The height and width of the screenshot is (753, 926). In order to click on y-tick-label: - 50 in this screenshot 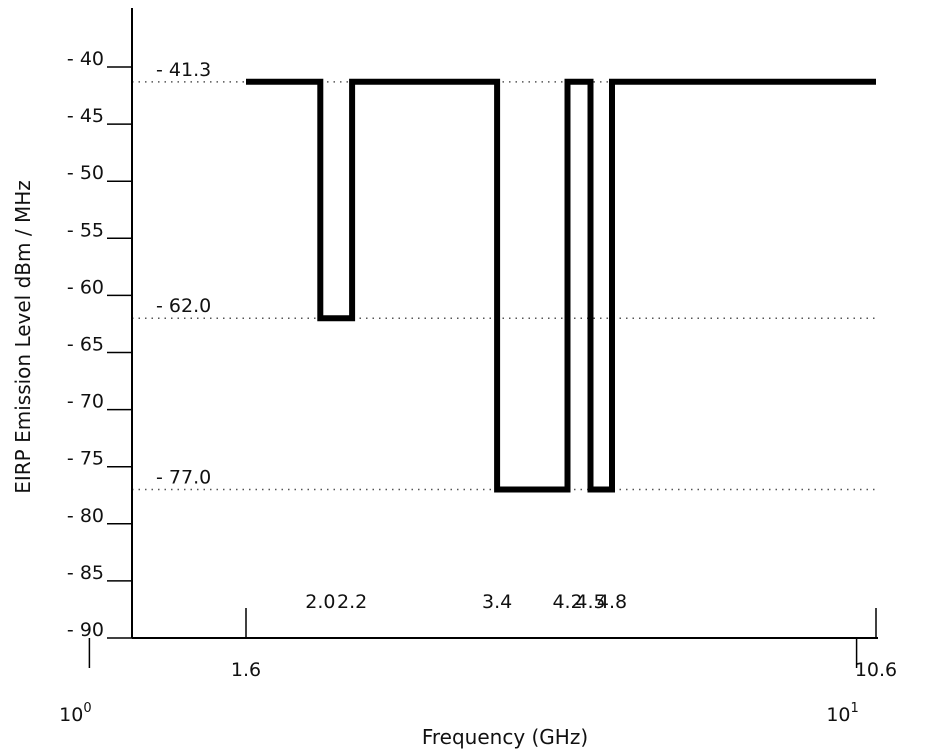, I will do `click(85, 173)`.